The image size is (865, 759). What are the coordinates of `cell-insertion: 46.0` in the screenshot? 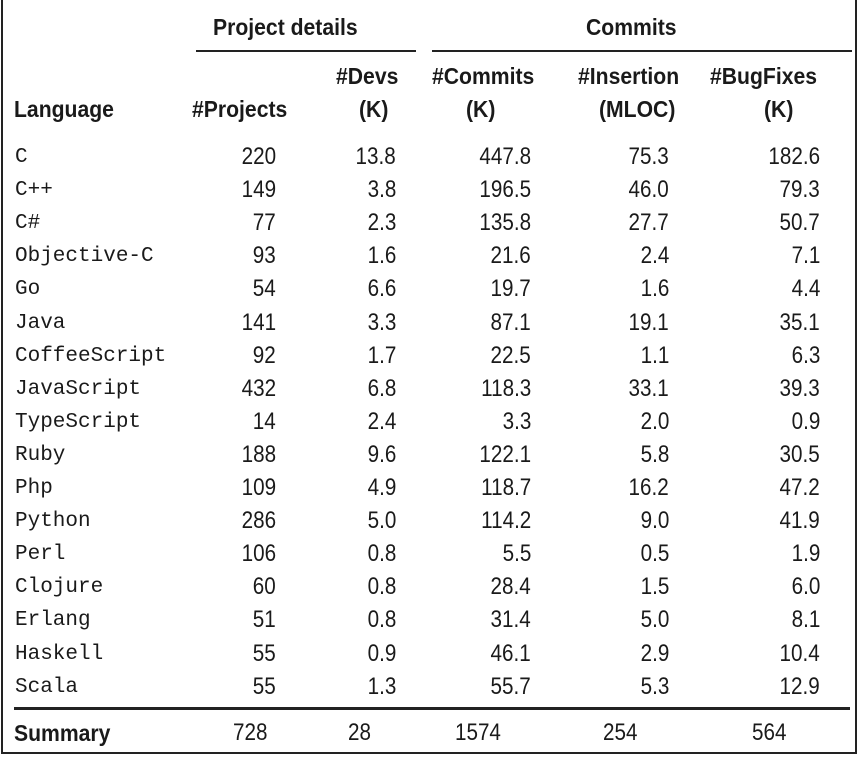 It's located at (648, 190).